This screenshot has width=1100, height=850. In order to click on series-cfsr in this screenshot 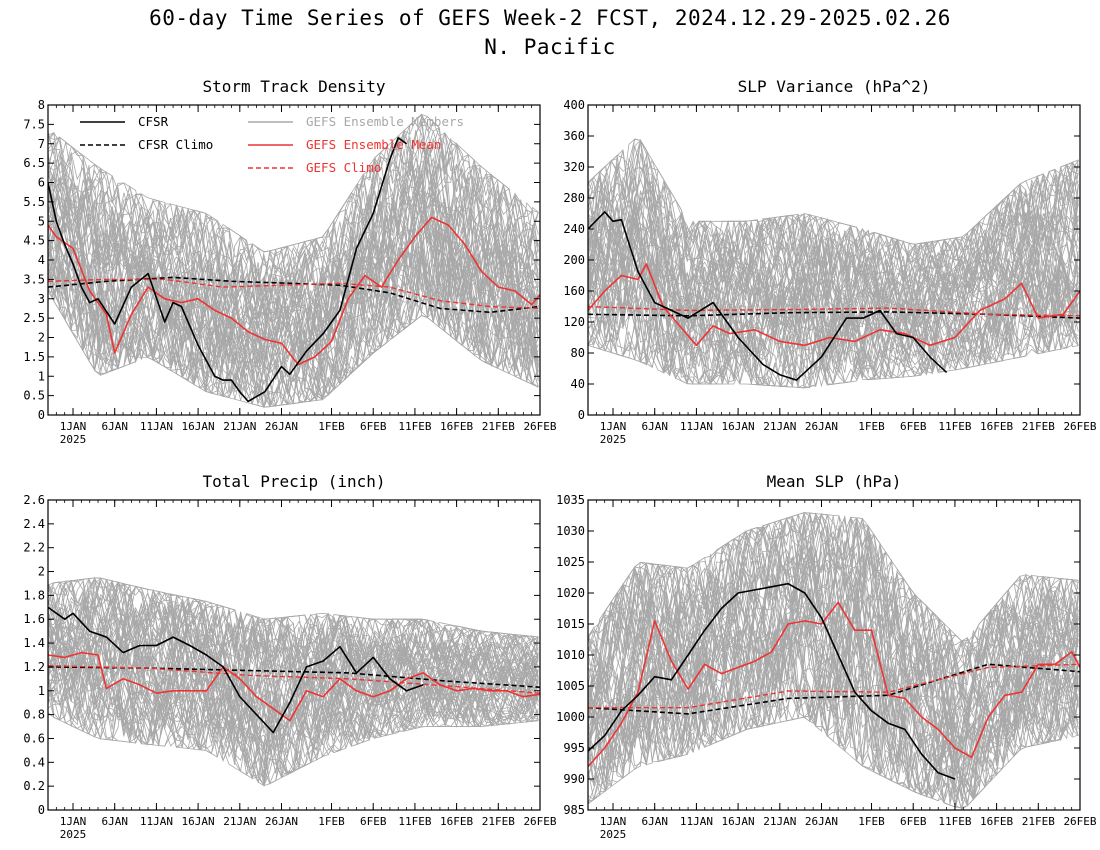, I will do `click(768, 296)`.